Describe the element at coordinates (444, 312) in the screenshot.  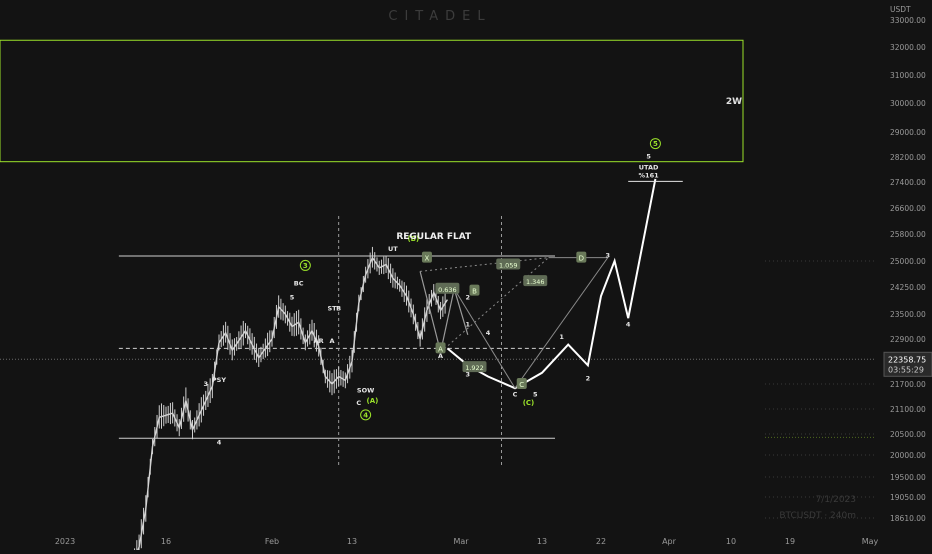
I see `harmonic-path` at that location.